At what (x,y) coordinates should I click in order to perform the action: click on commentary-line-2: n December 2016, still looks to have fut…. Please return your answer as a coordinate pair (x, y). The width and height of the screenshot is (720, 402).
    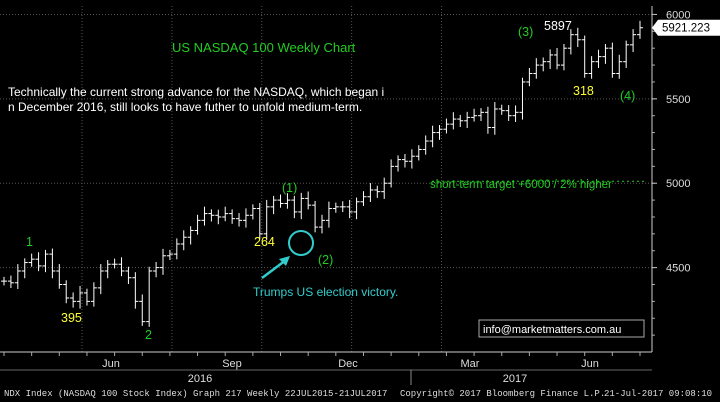
    Looking at the image, I should click on (185, 107).